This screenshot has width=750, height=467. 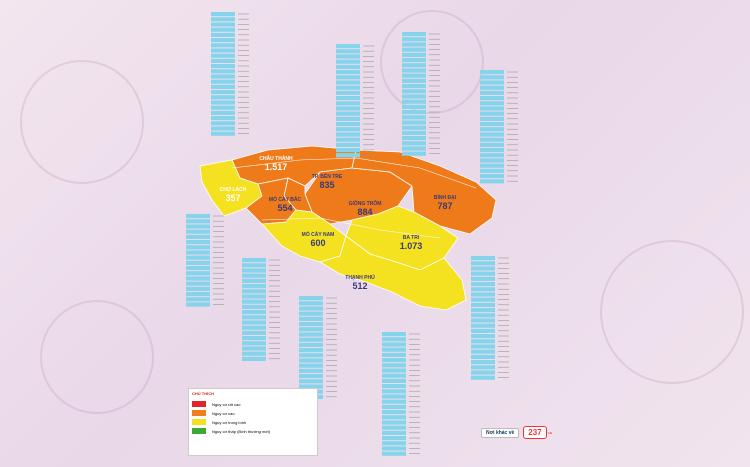 I want to click on other-origin-counter: Nơi khác về 237 ca, so click(x=516, y=432).